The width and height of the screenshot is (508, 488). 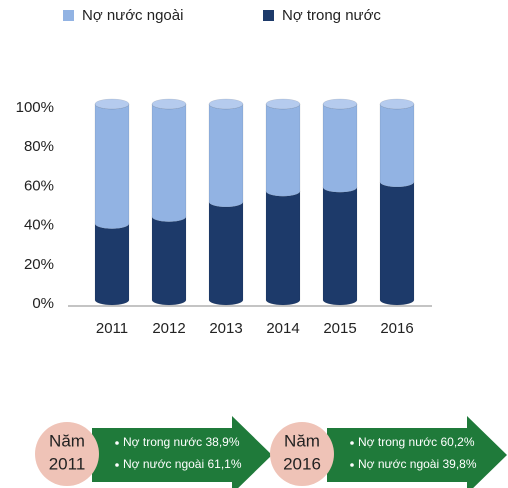 I want to click on legend-label: Nợ nước ngoài, so click(x=132, y=15).